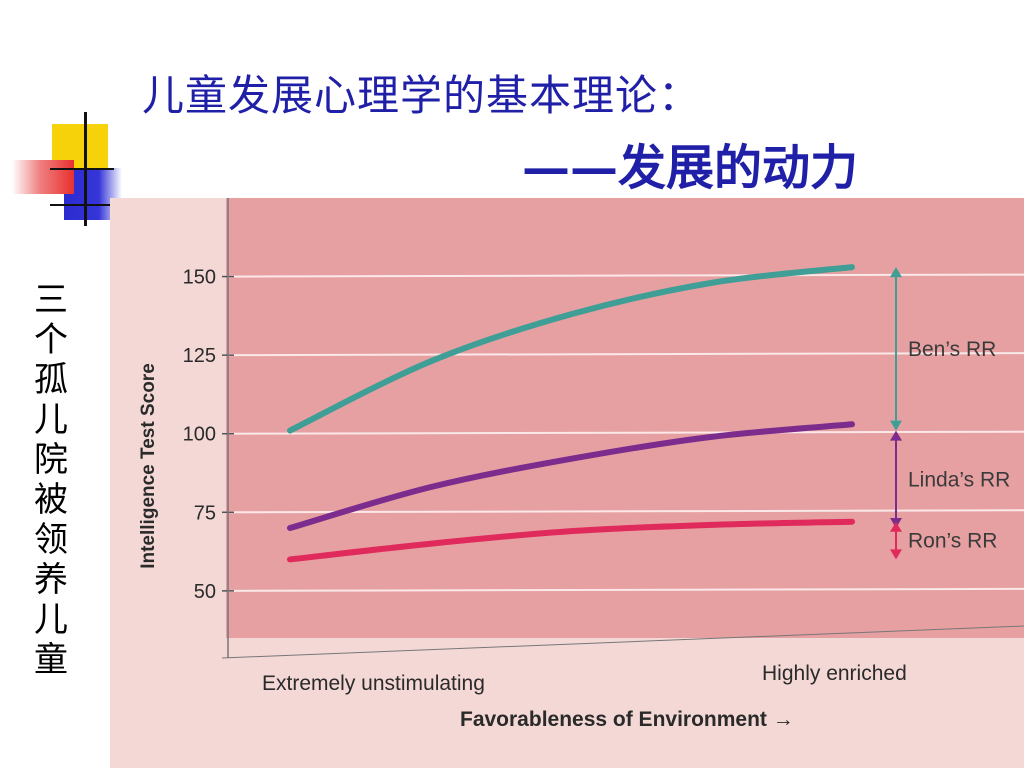 The width and height of the screenshot is (1024, 772). I want to click on side-label-char-7: 养, so click(51, 580).